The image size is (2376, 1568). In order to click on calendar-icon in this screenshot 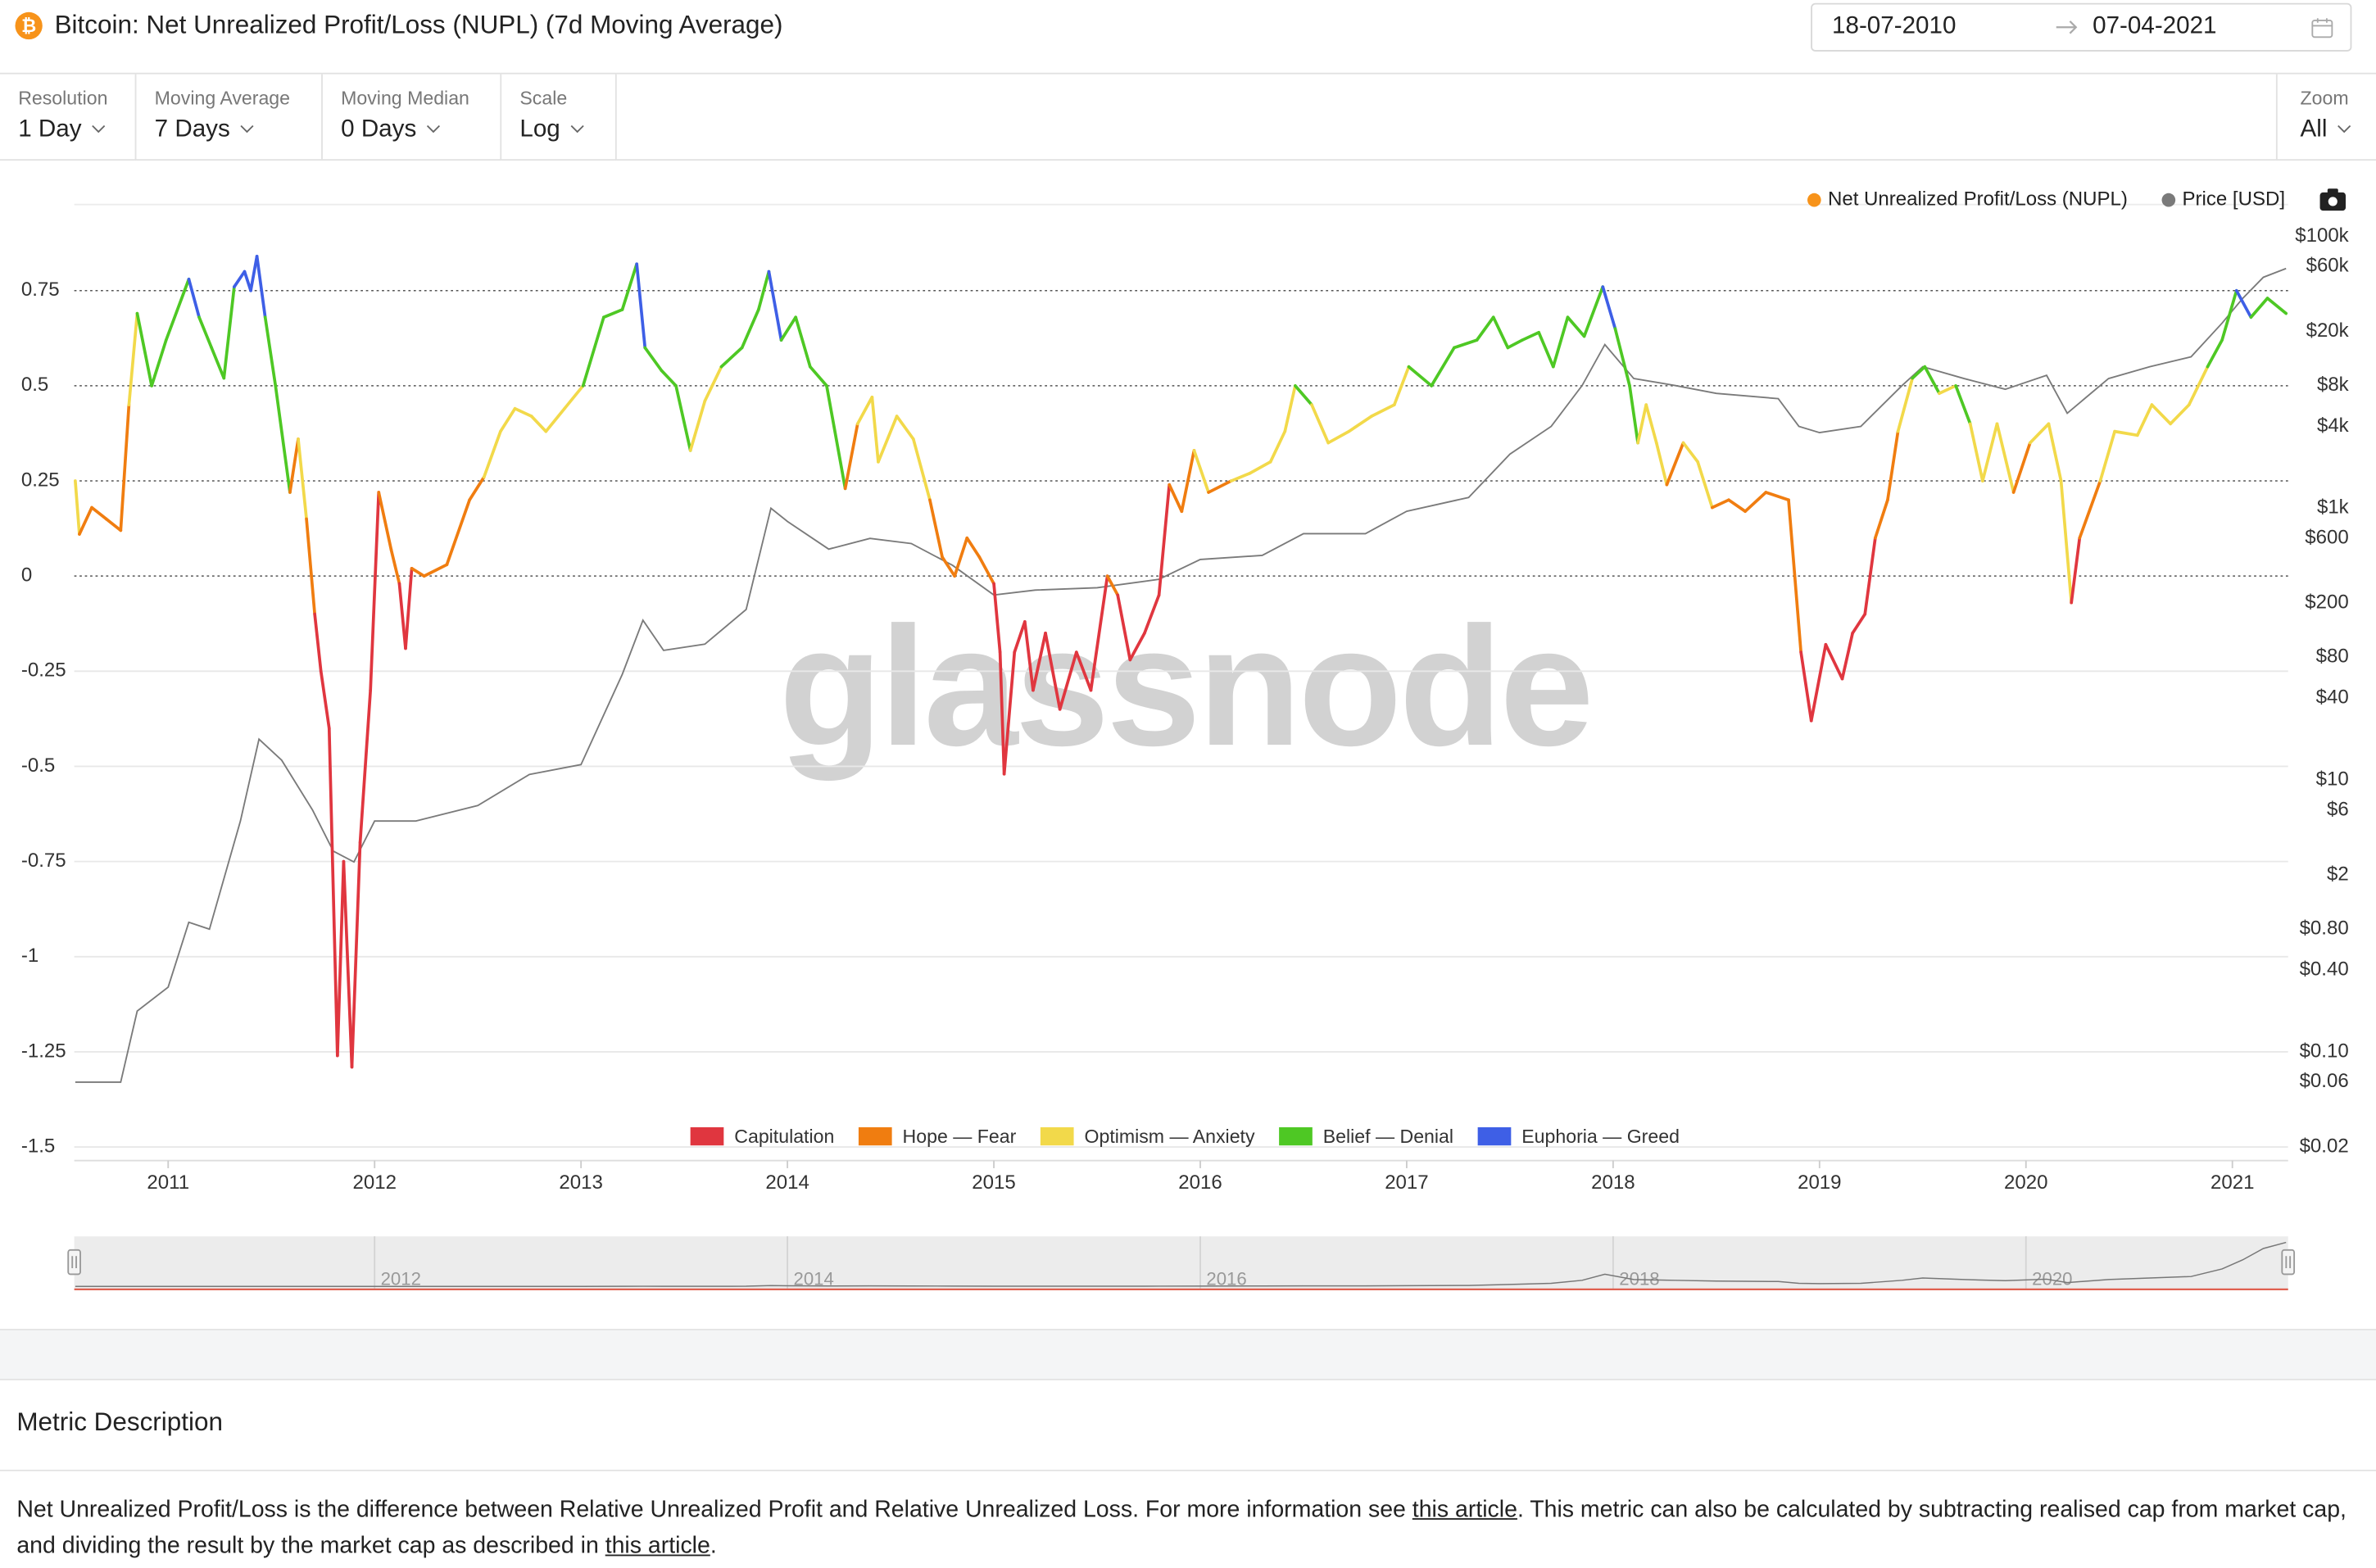, I will do `click(2321, 27)`.